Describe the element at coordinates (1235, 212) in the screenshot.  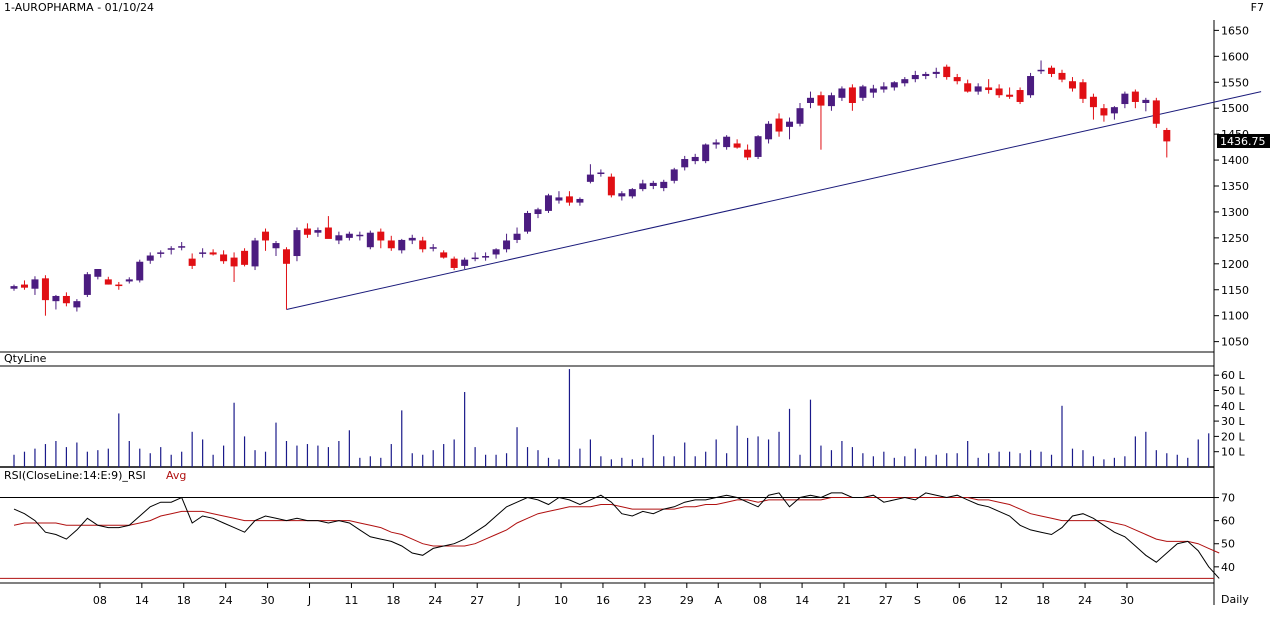
I see `price-tick-label: 1300` at that location.